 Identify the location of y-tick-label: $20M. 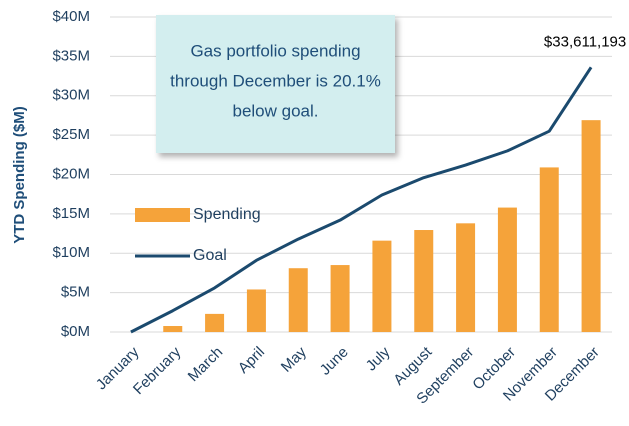
(71, 173).